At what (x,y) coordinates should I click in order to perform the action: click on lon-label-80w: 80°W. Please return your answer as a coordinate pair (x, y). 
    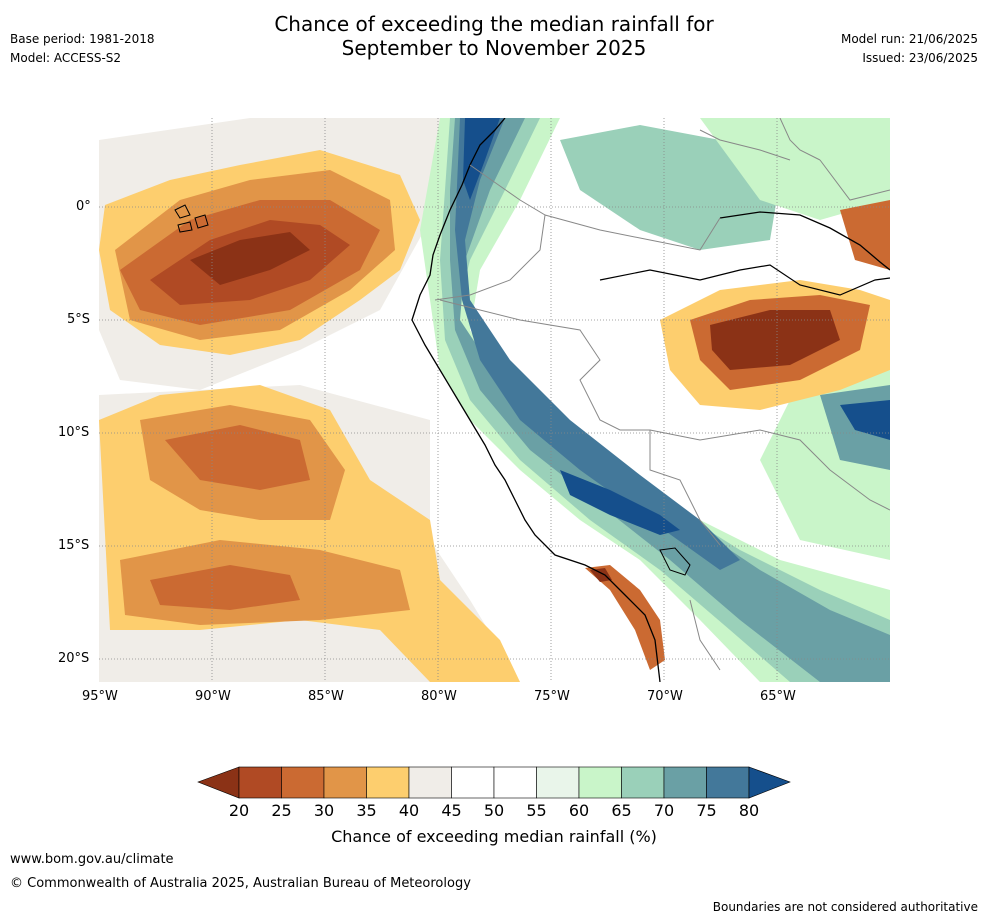
    Looking at the image, I should click on (439, 696).